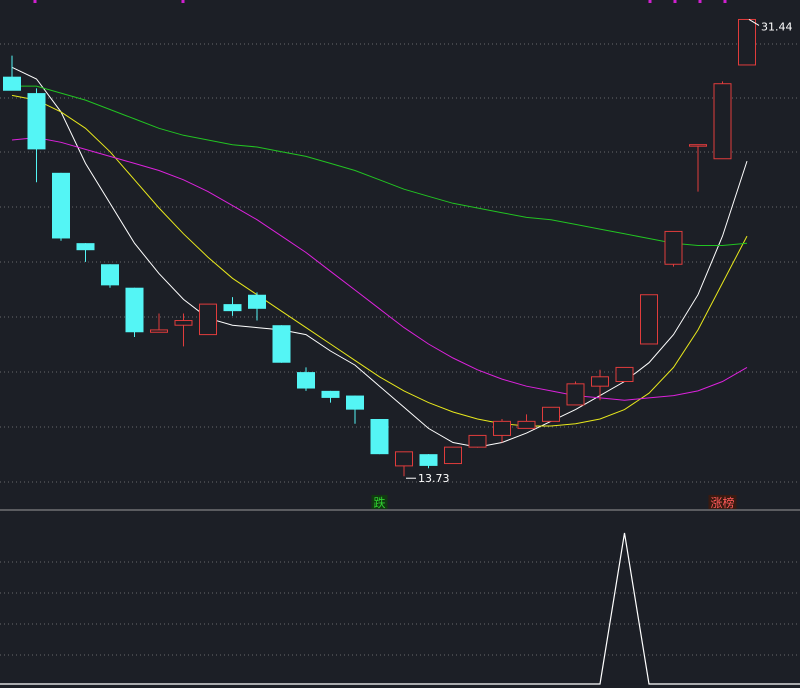  I want to click on signal-marker-label: 涨榜, so click(722, 502).